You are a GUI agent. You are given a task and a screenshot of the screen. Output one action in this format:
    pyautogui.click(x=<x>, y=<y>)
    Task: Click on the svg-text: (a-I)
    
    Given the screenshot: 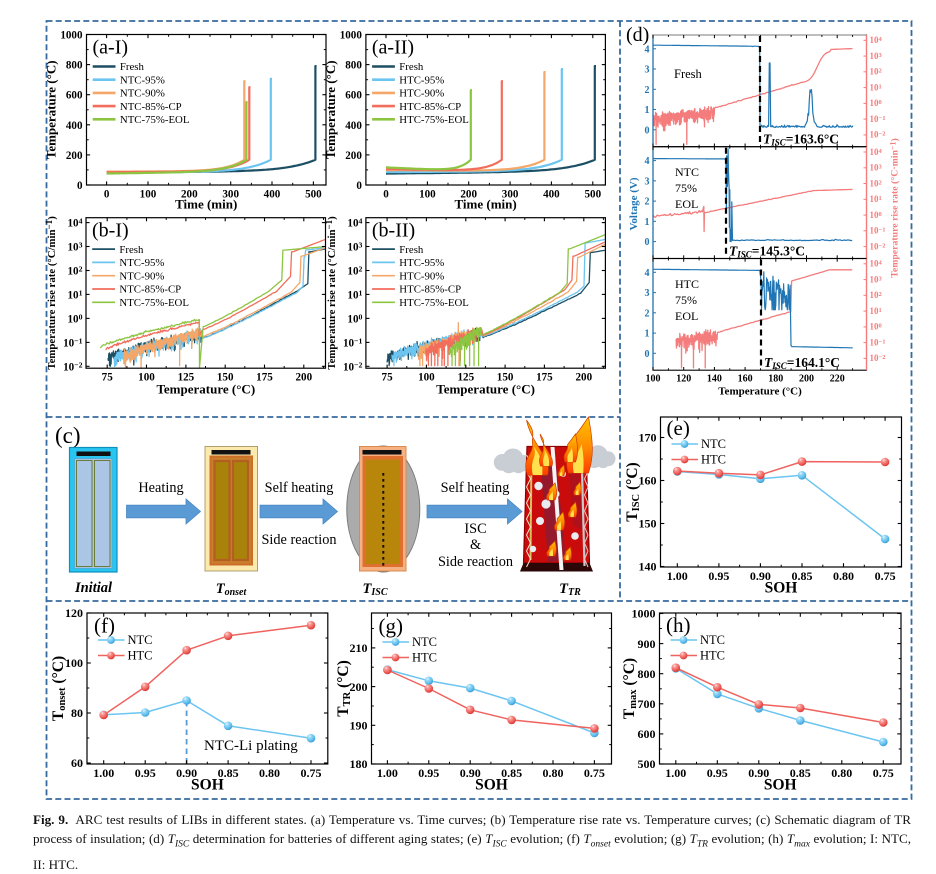 What is the action you would take?
    pyautogui.click(x=111, y=48)
    